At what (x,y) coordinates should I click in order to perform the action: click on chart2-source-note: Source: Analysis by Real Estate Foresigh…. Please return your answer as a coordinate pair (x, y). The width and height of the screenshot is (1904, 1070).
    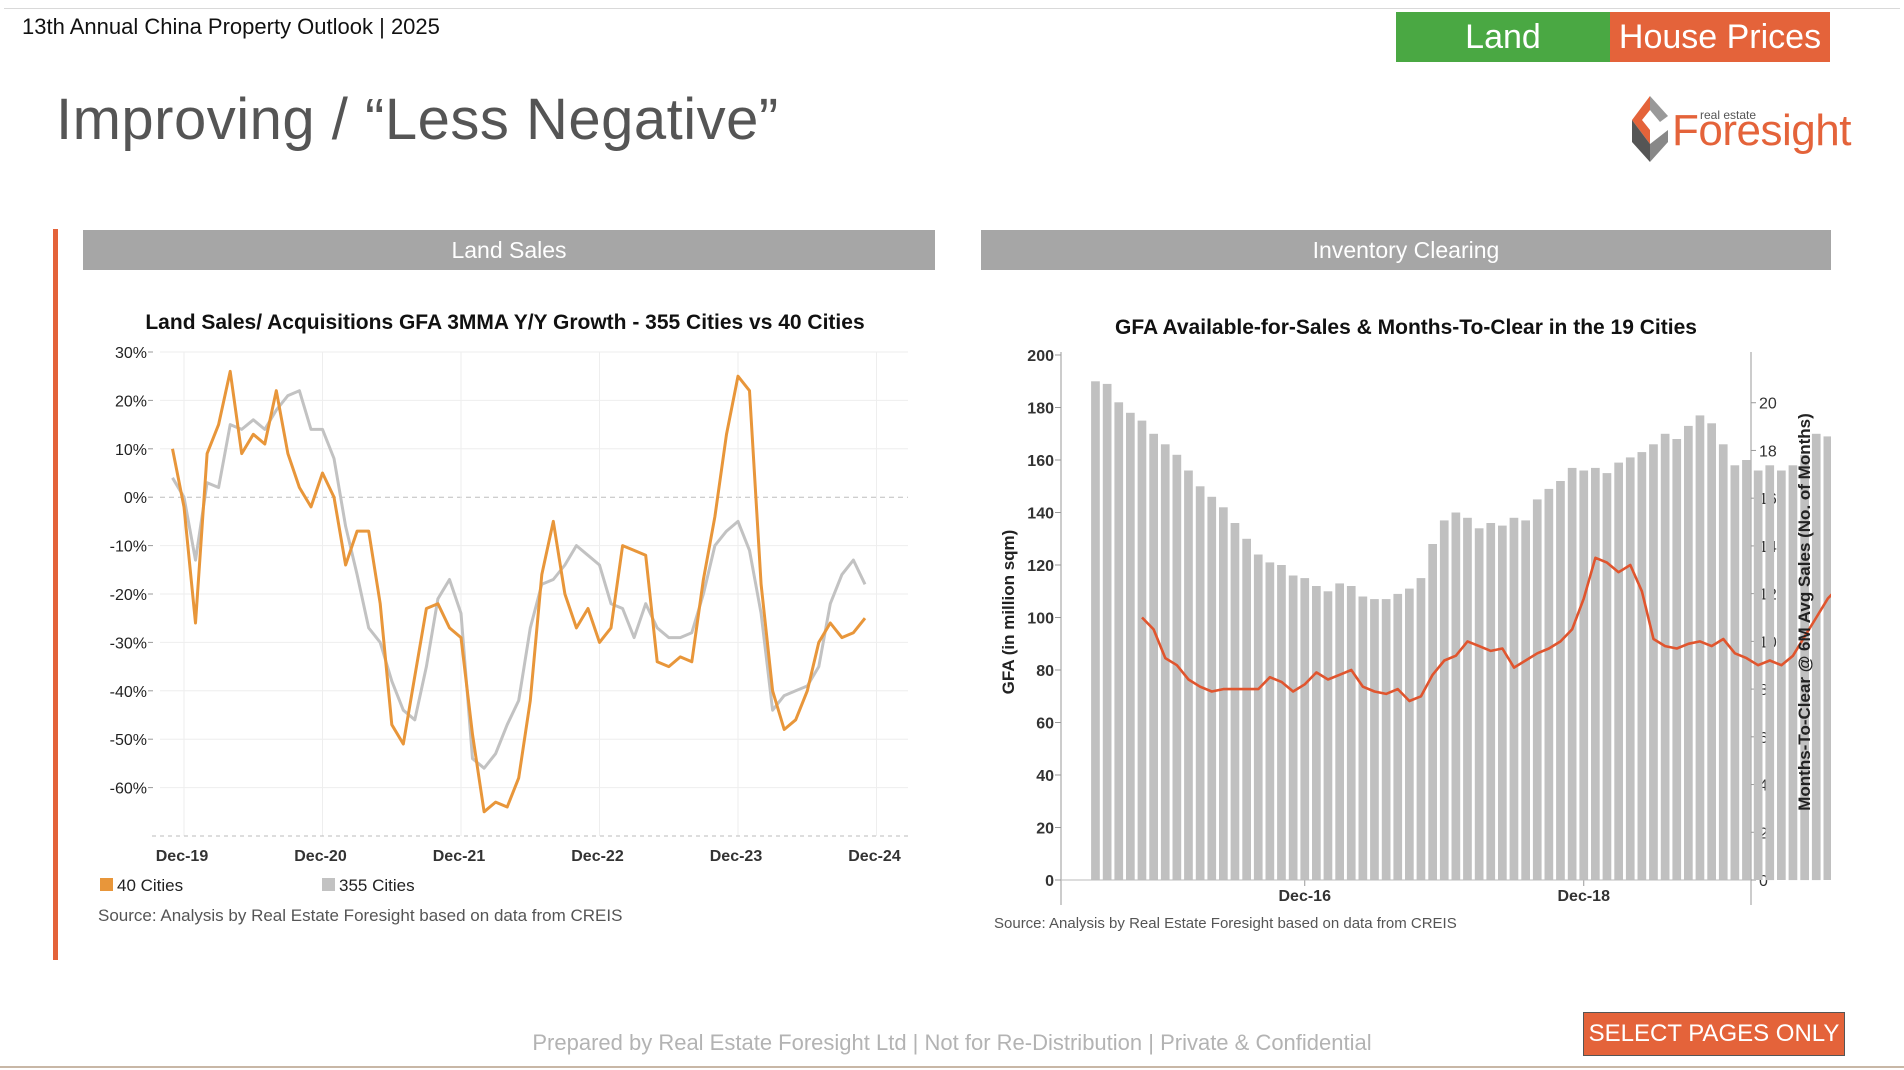
    Looking at the image, I should click on (1225, 923).